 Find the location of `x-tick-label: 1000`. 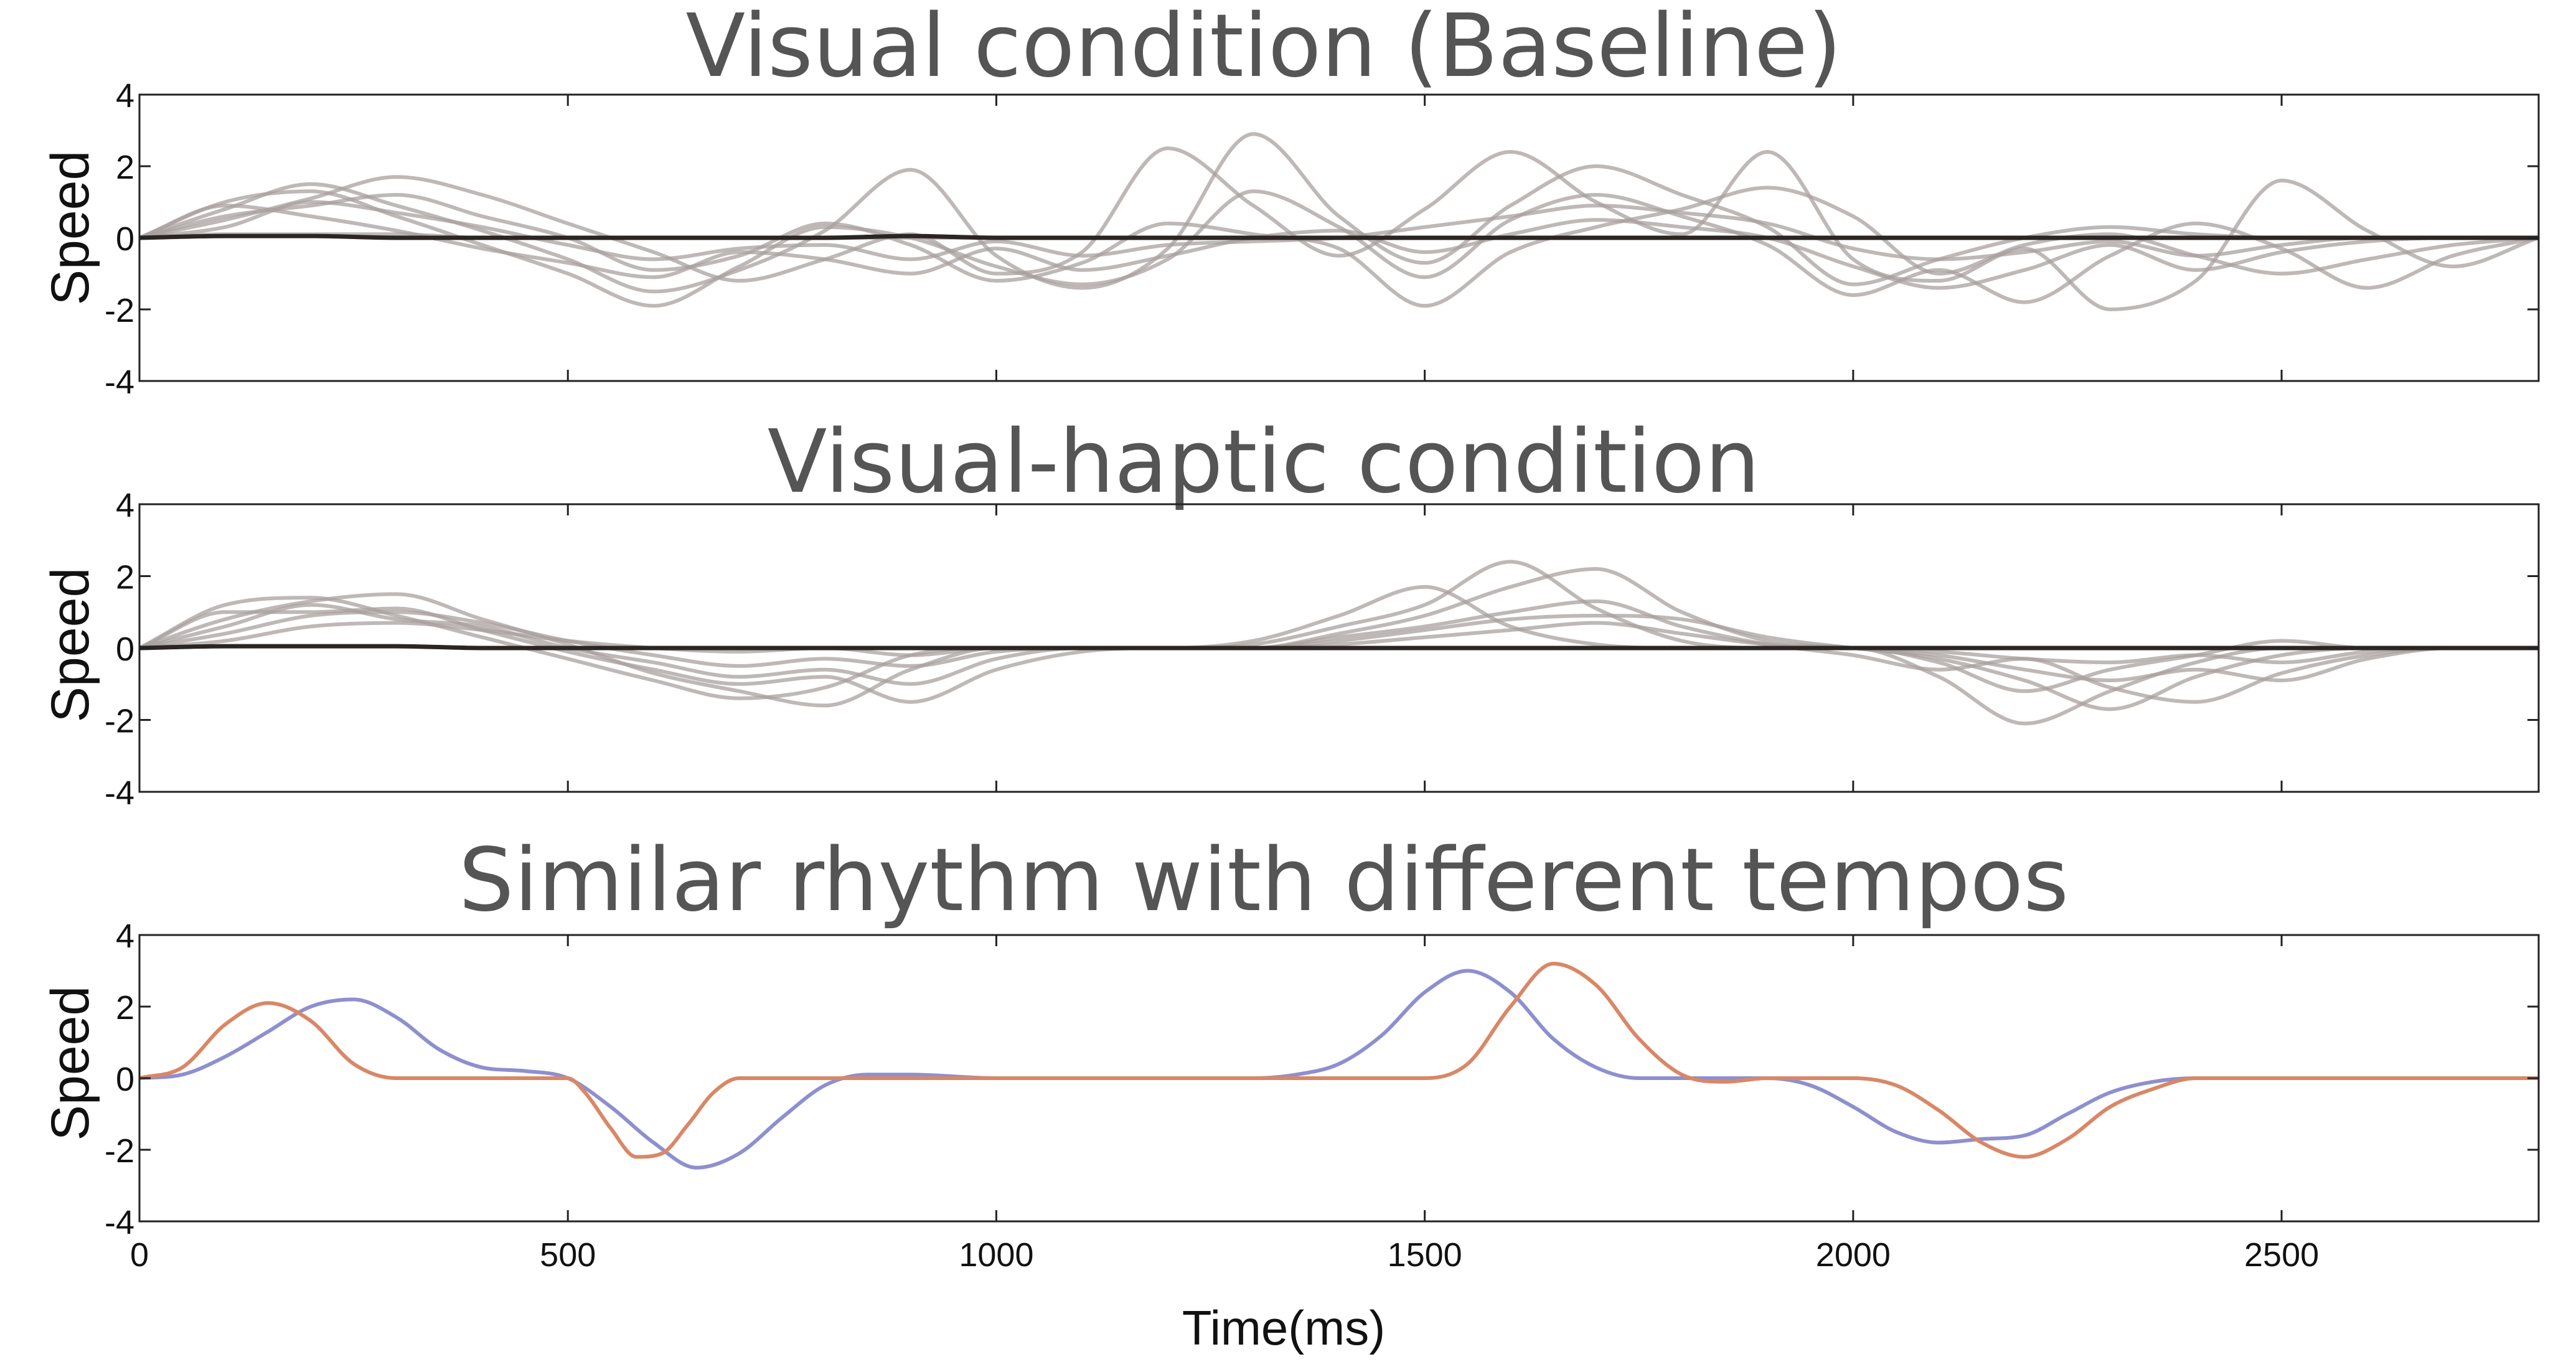

x-tick-label: 1000 is located at coordinates (996, 1255).